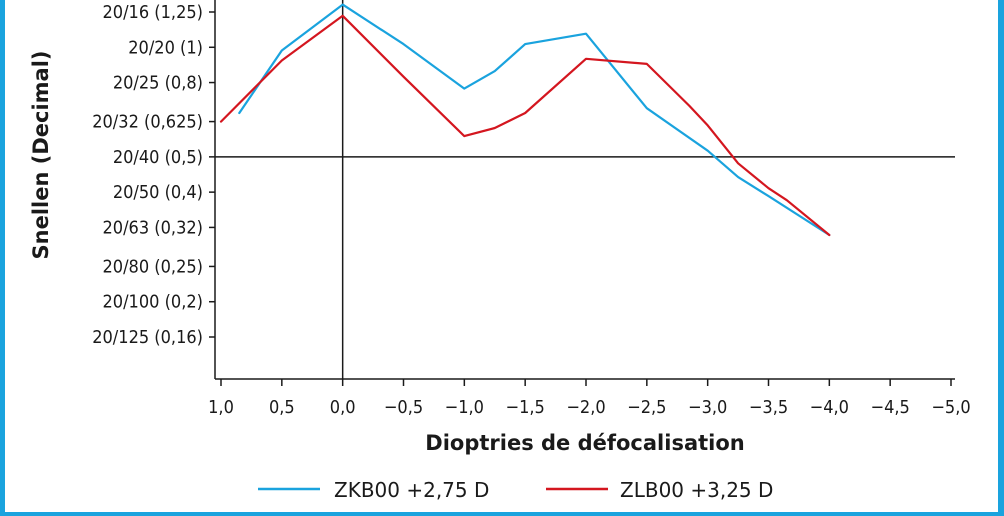  Describe the element at coordinates (153, 266) in the screenshot. I see `y-tick-label: 20/80 (0,25)` at that location.